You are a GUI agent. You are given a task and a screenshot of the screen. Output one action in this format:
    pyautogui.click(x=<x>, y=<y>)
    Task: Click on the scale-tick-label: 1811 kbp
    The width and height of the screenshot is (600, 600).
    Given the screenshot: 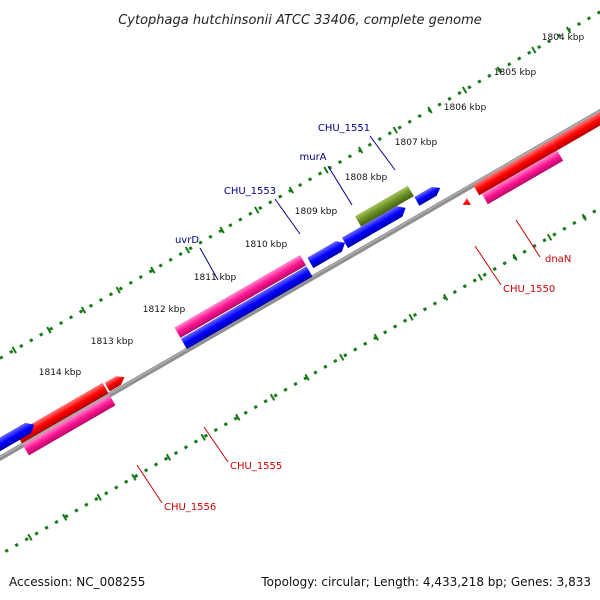 What is the action you would take?
    pyautogui.click(x=215, y=278)
    